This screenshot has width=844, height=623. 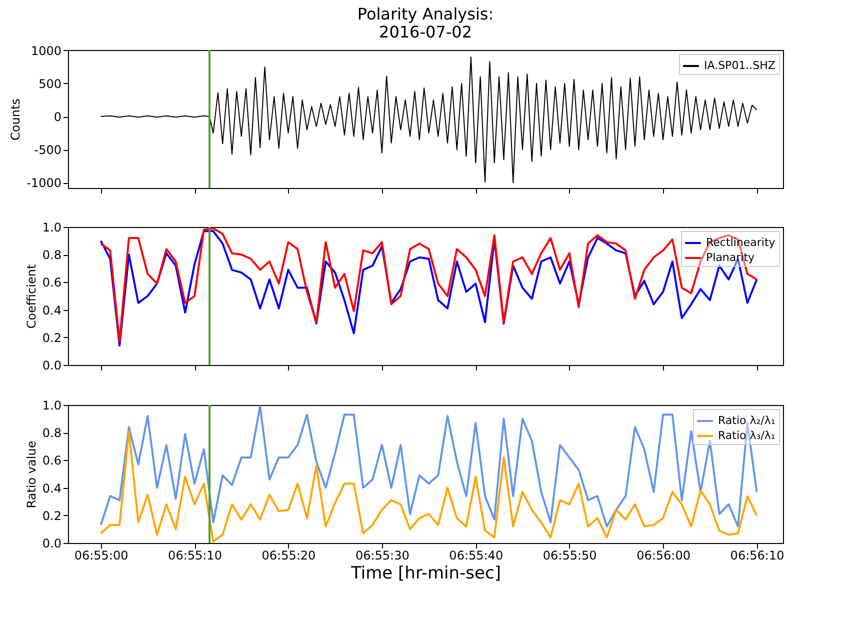 I want to click on y-tick-label: 1000, so click(x=46, y=51).